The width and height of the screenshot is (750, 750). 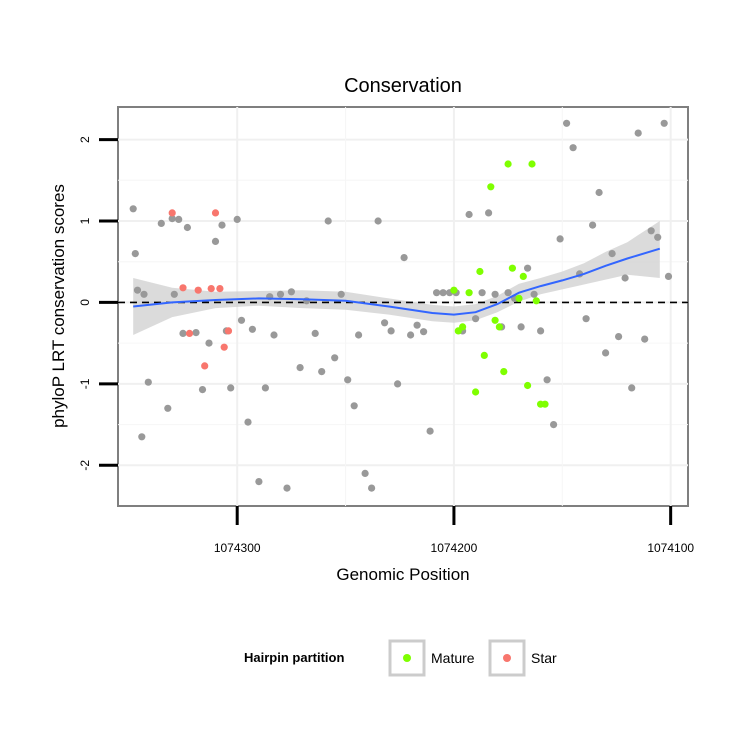 What do you see at coordinates (402, 574) in the screenshot?
I see `x-axis-title: Genomic Position` at bounding box center [402, 574].